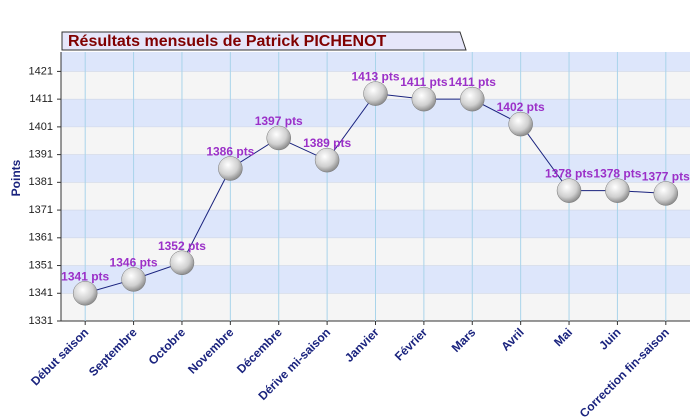 This screenshot has height=420, width=700. I want to click on value-label: 1352 pts, so click(182, 246).